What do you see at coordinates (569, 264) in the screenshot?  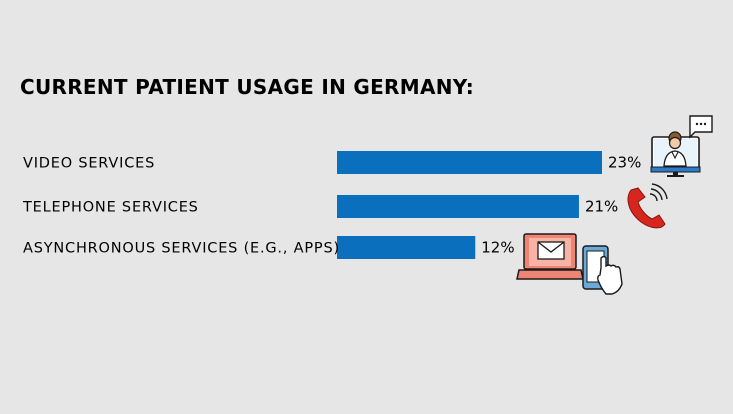 I see `laptop-mail-and-smartphone-icon` at bounding box center [569, 264].